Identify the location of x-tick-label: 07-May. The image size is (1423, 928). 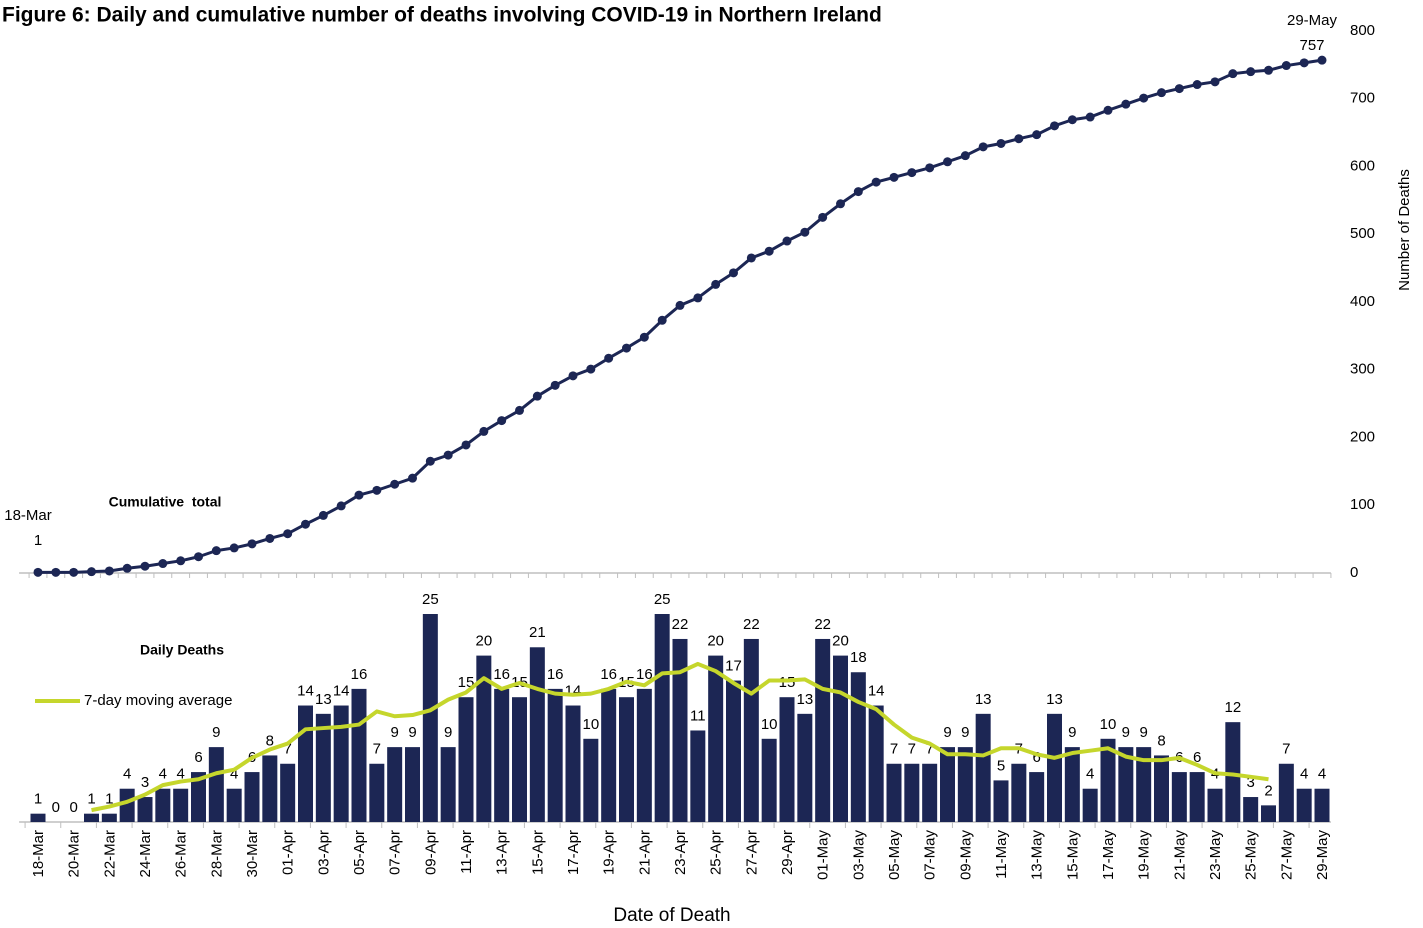
(930, 855).